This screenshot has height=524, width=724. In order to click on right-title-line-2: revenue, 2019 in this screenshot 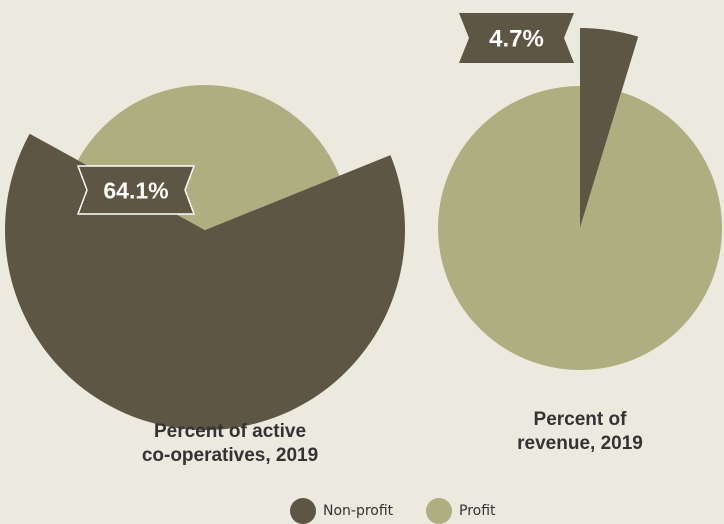, I will do `click(580, 443)`.